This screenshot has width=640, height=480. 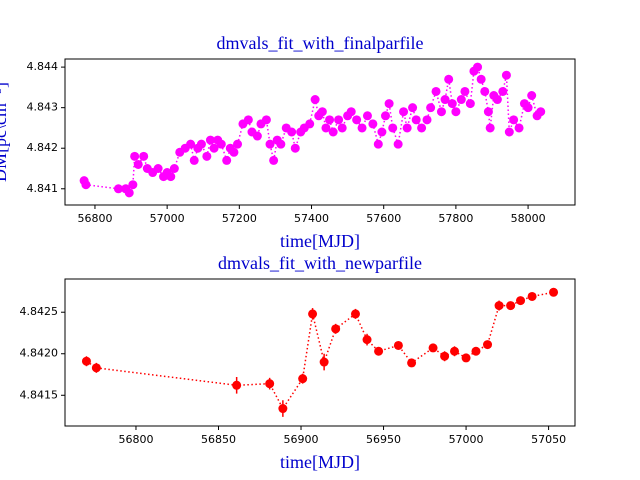 What do you see at coordinates (239, 218) in the screenshot?
I see `x-tick-label: 57200` at bounding box center [239, 218].